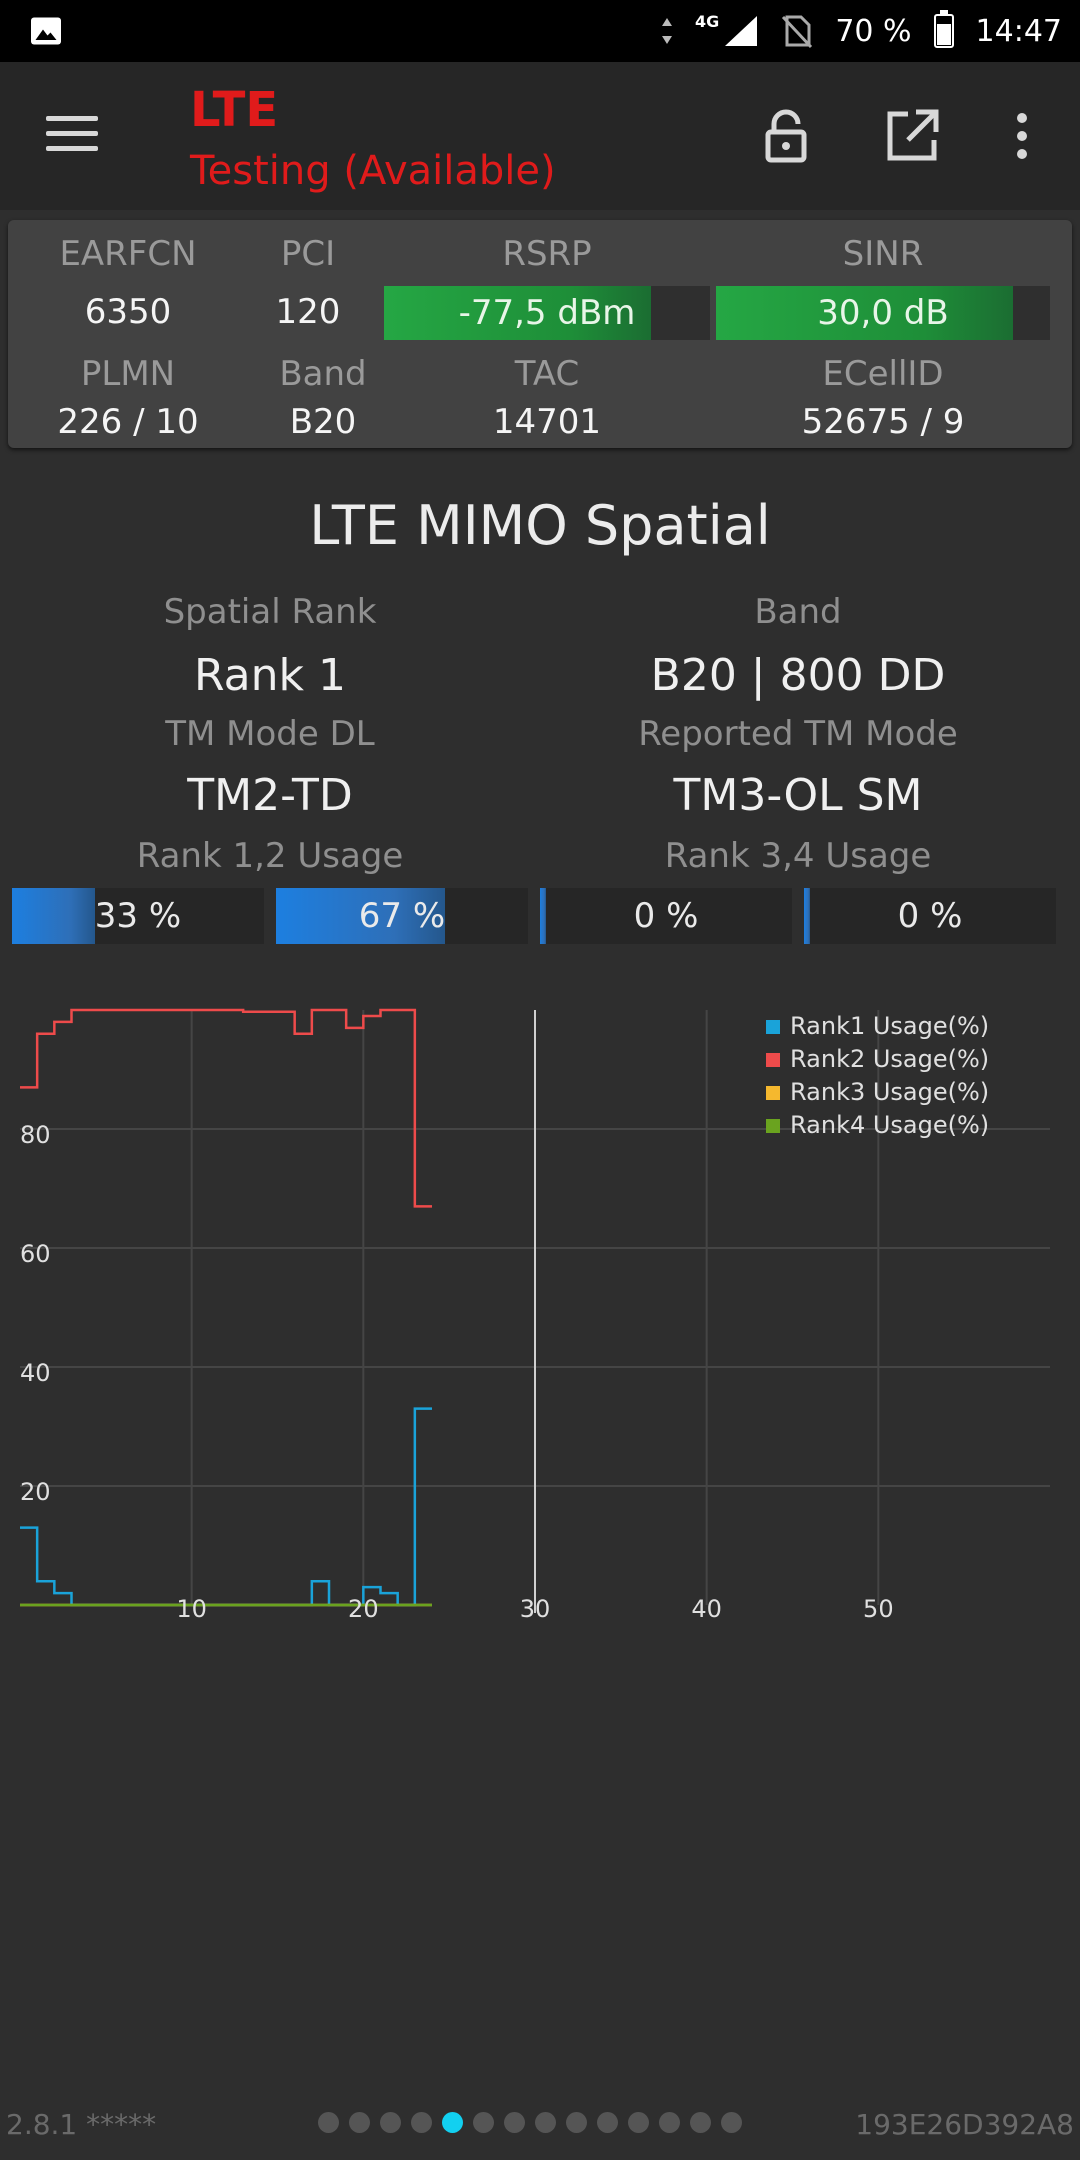  What do you see at coordinates (128, 254) in the screenshot?
I see `earfcn-label: EARFCN` at bounding box center [128, 254].